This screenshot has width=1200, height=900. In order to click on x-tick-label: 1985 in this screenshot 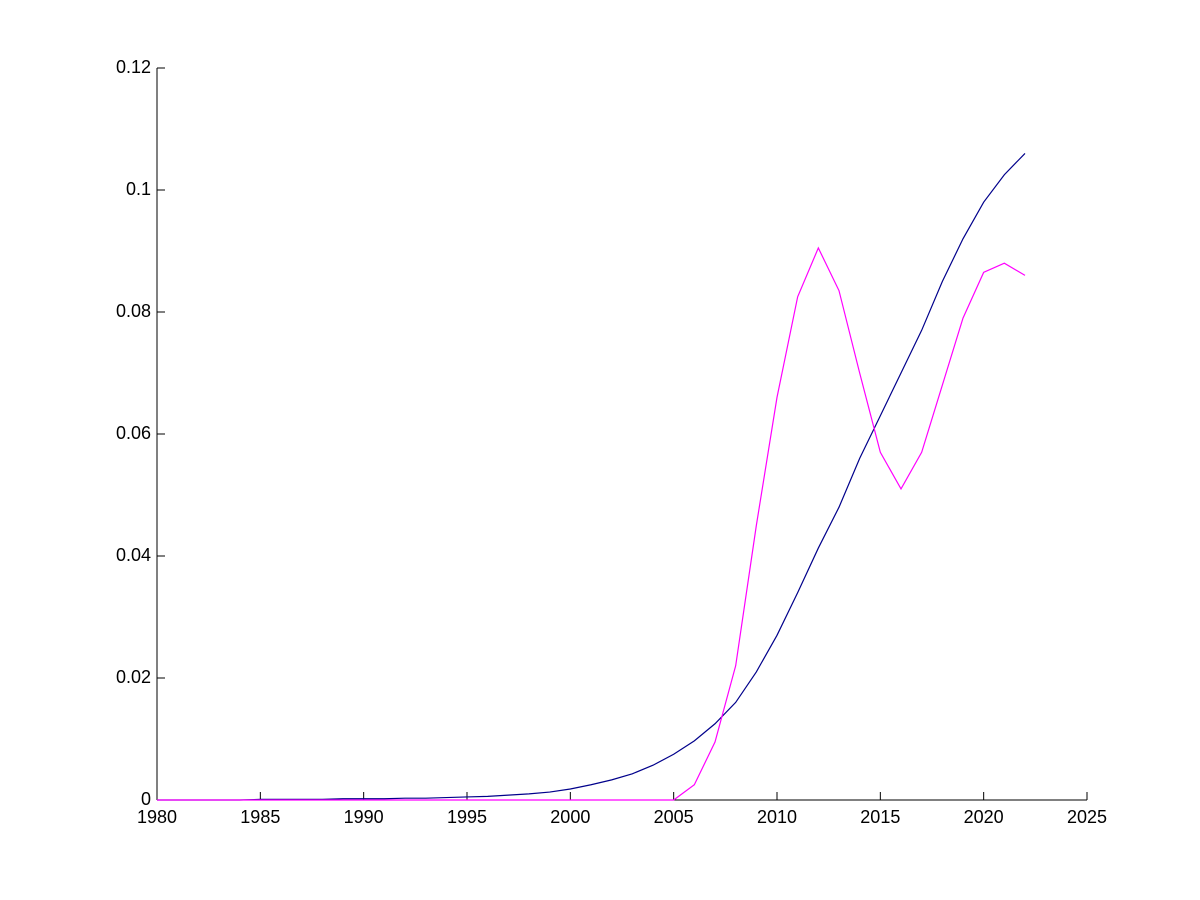, I will do `click(260, 817)`.